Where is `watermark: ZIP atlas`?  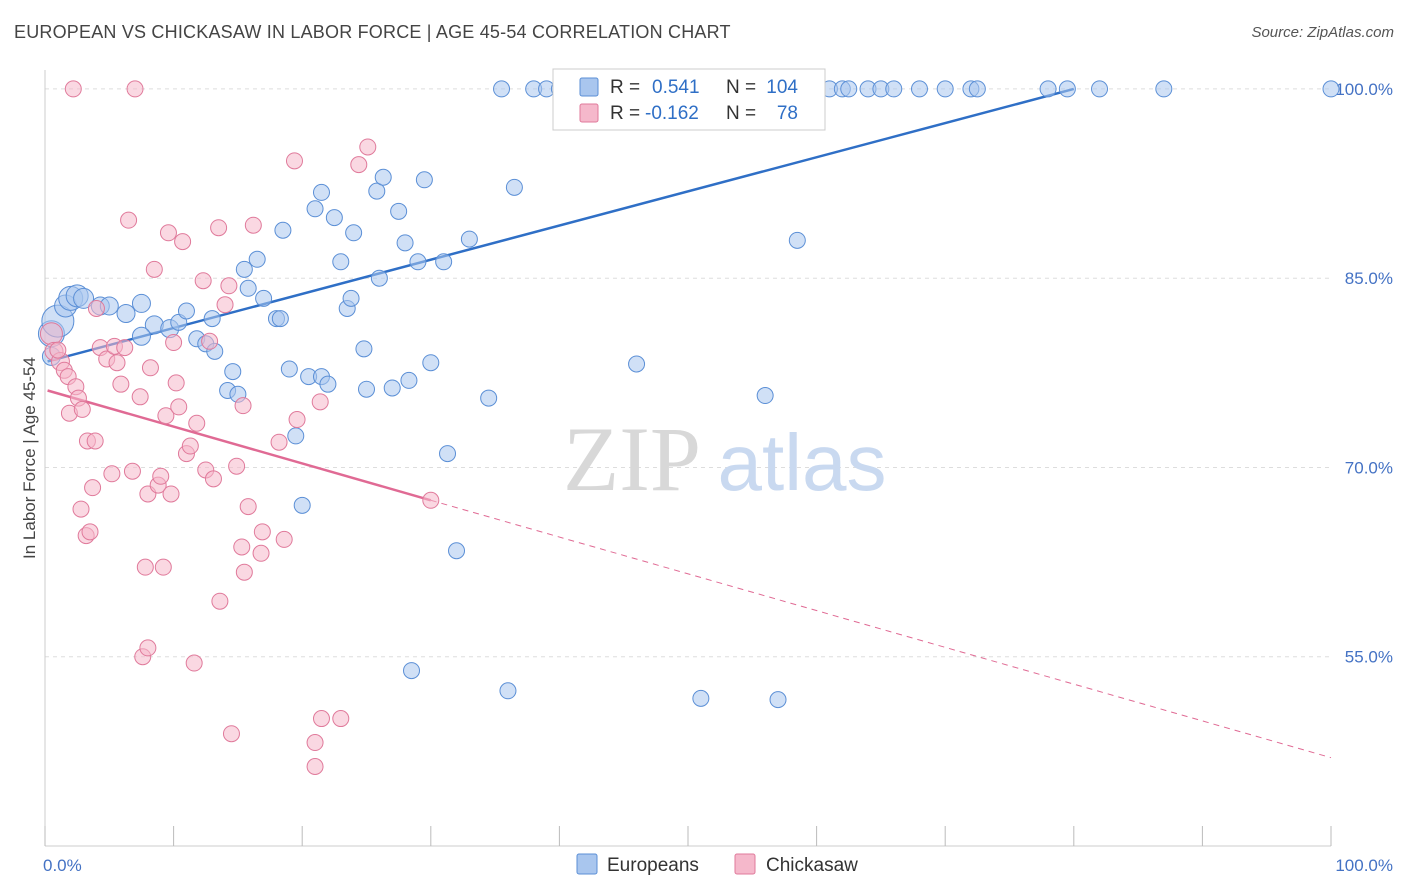
watermark: ZIP atlas is located at coordinates (724, 459).